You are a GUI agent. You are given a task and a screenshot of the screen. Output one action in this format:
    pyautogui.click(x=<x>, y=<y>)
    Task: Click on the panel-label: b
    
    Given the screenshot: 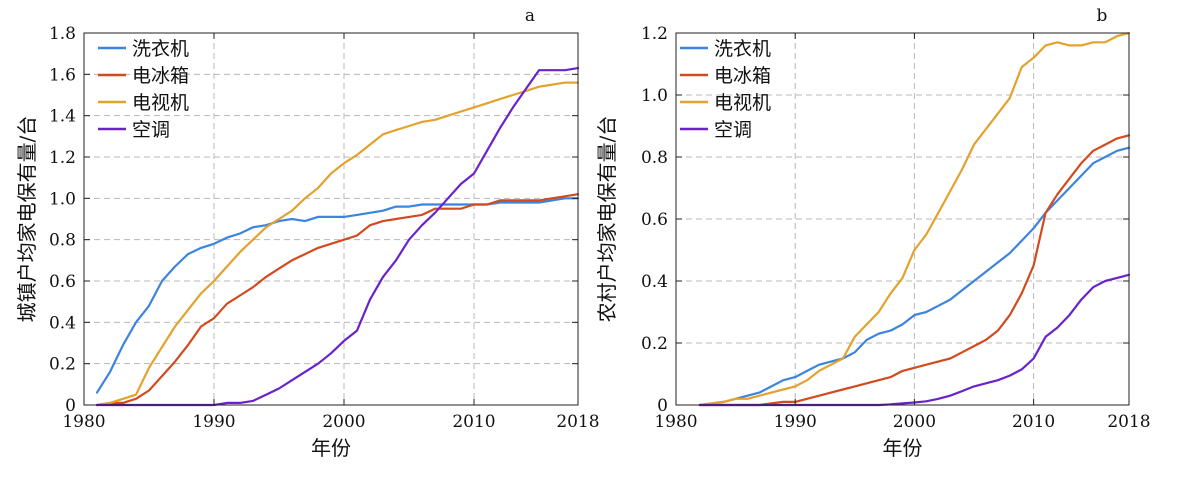 What is the action you would take?
    pyautogui.click(x=1102, y=16)
    